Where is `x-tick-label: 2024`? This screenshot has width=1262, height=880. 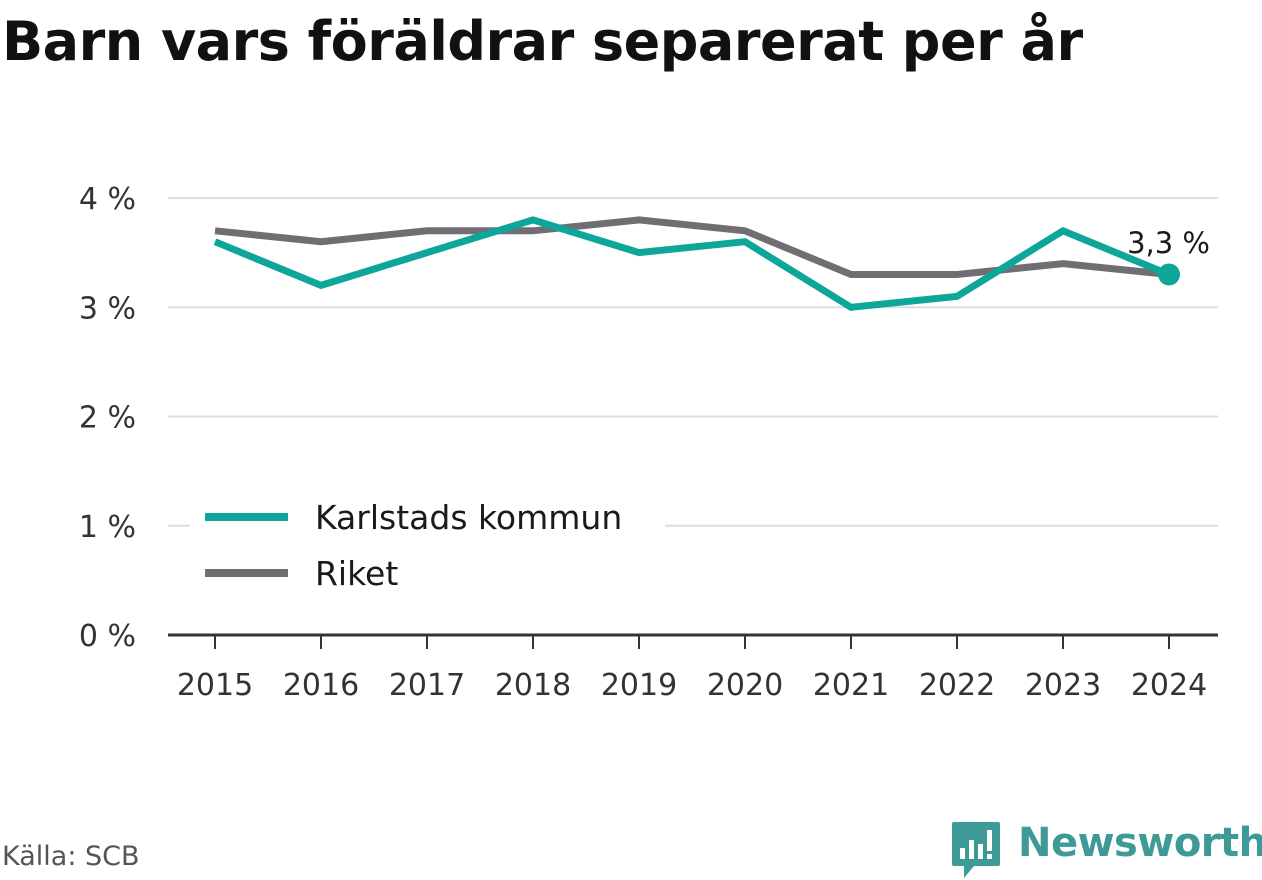
x-tick-label: 2024 is located at coordinates (1169, 685).